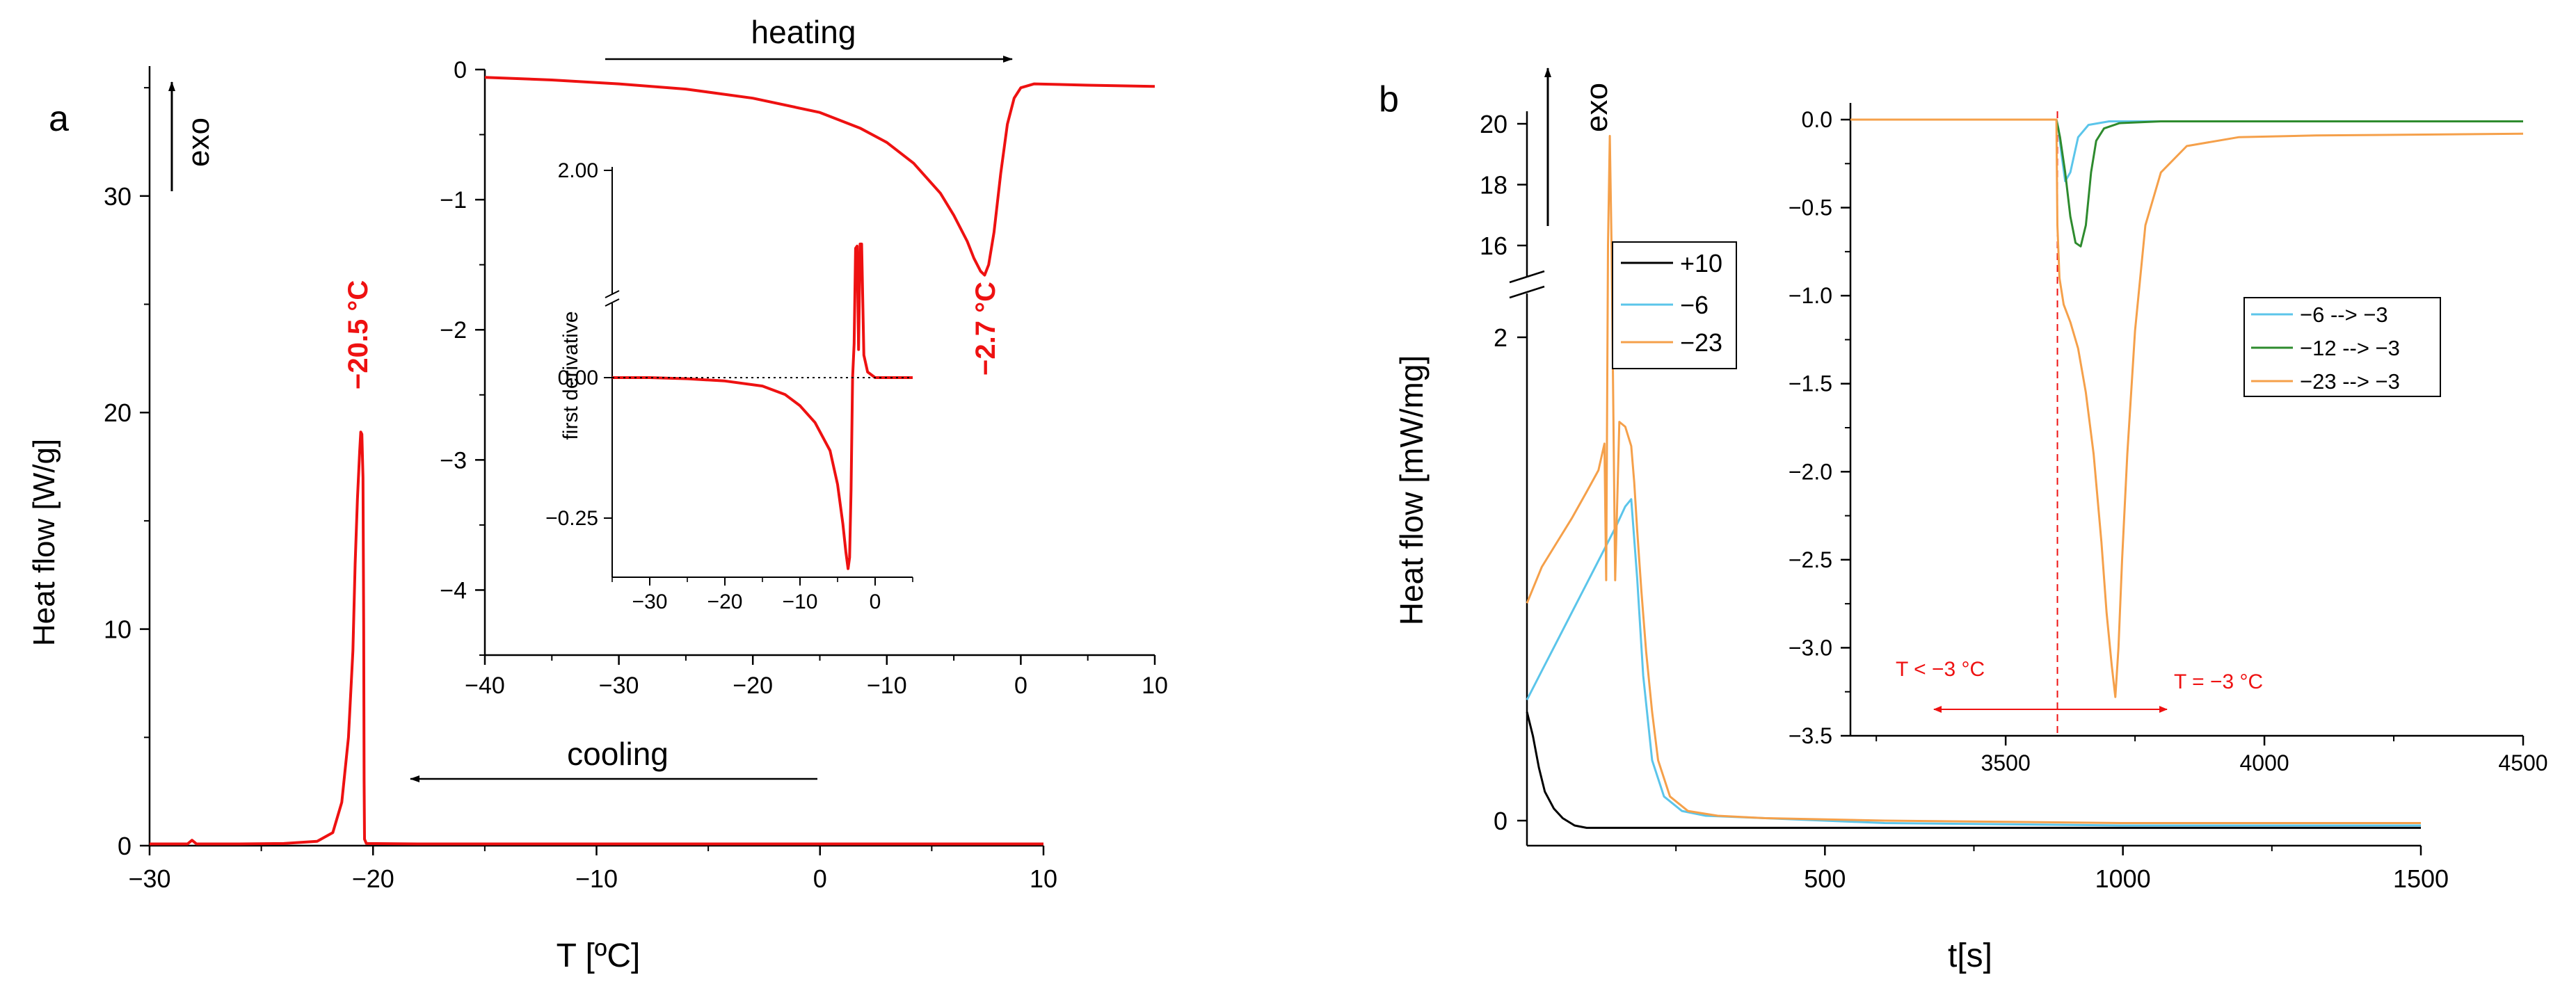 The image size is (2576, 991). Describe the element at coordinates (59, 119) in the screenshot. I see `panel-a-label: a` at that location.